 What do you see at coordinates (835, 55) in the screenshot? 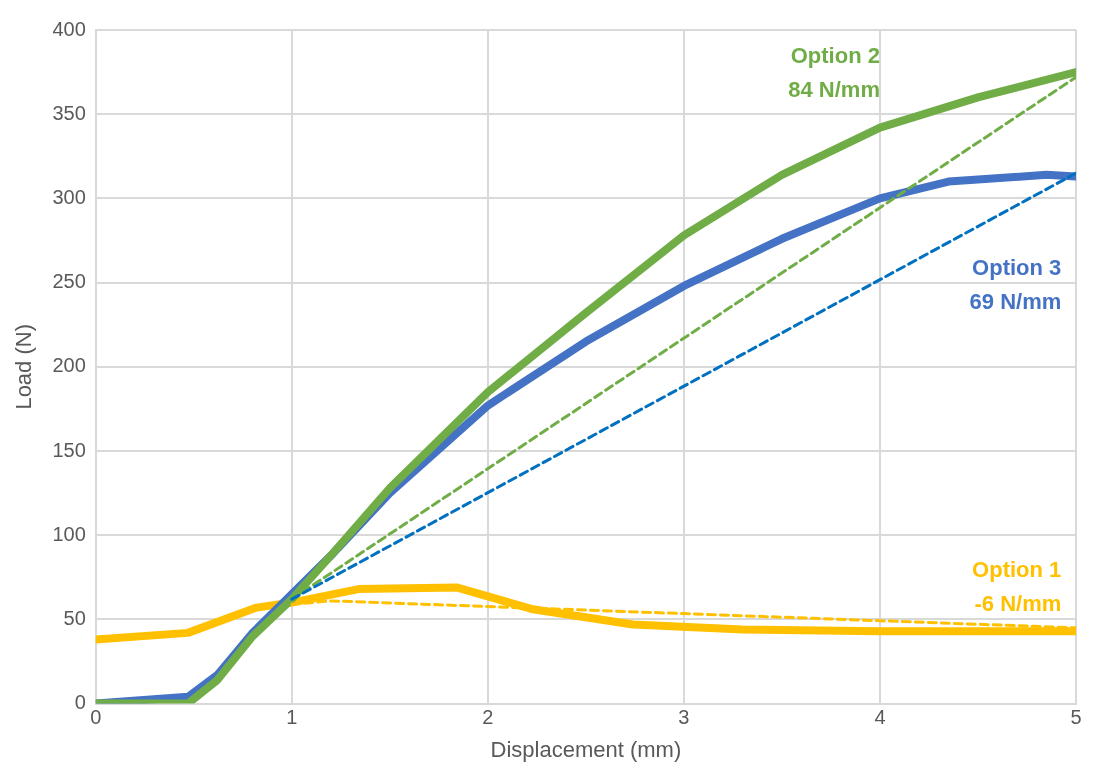
I see `text: Option 2` at bounding box center [835, 55].